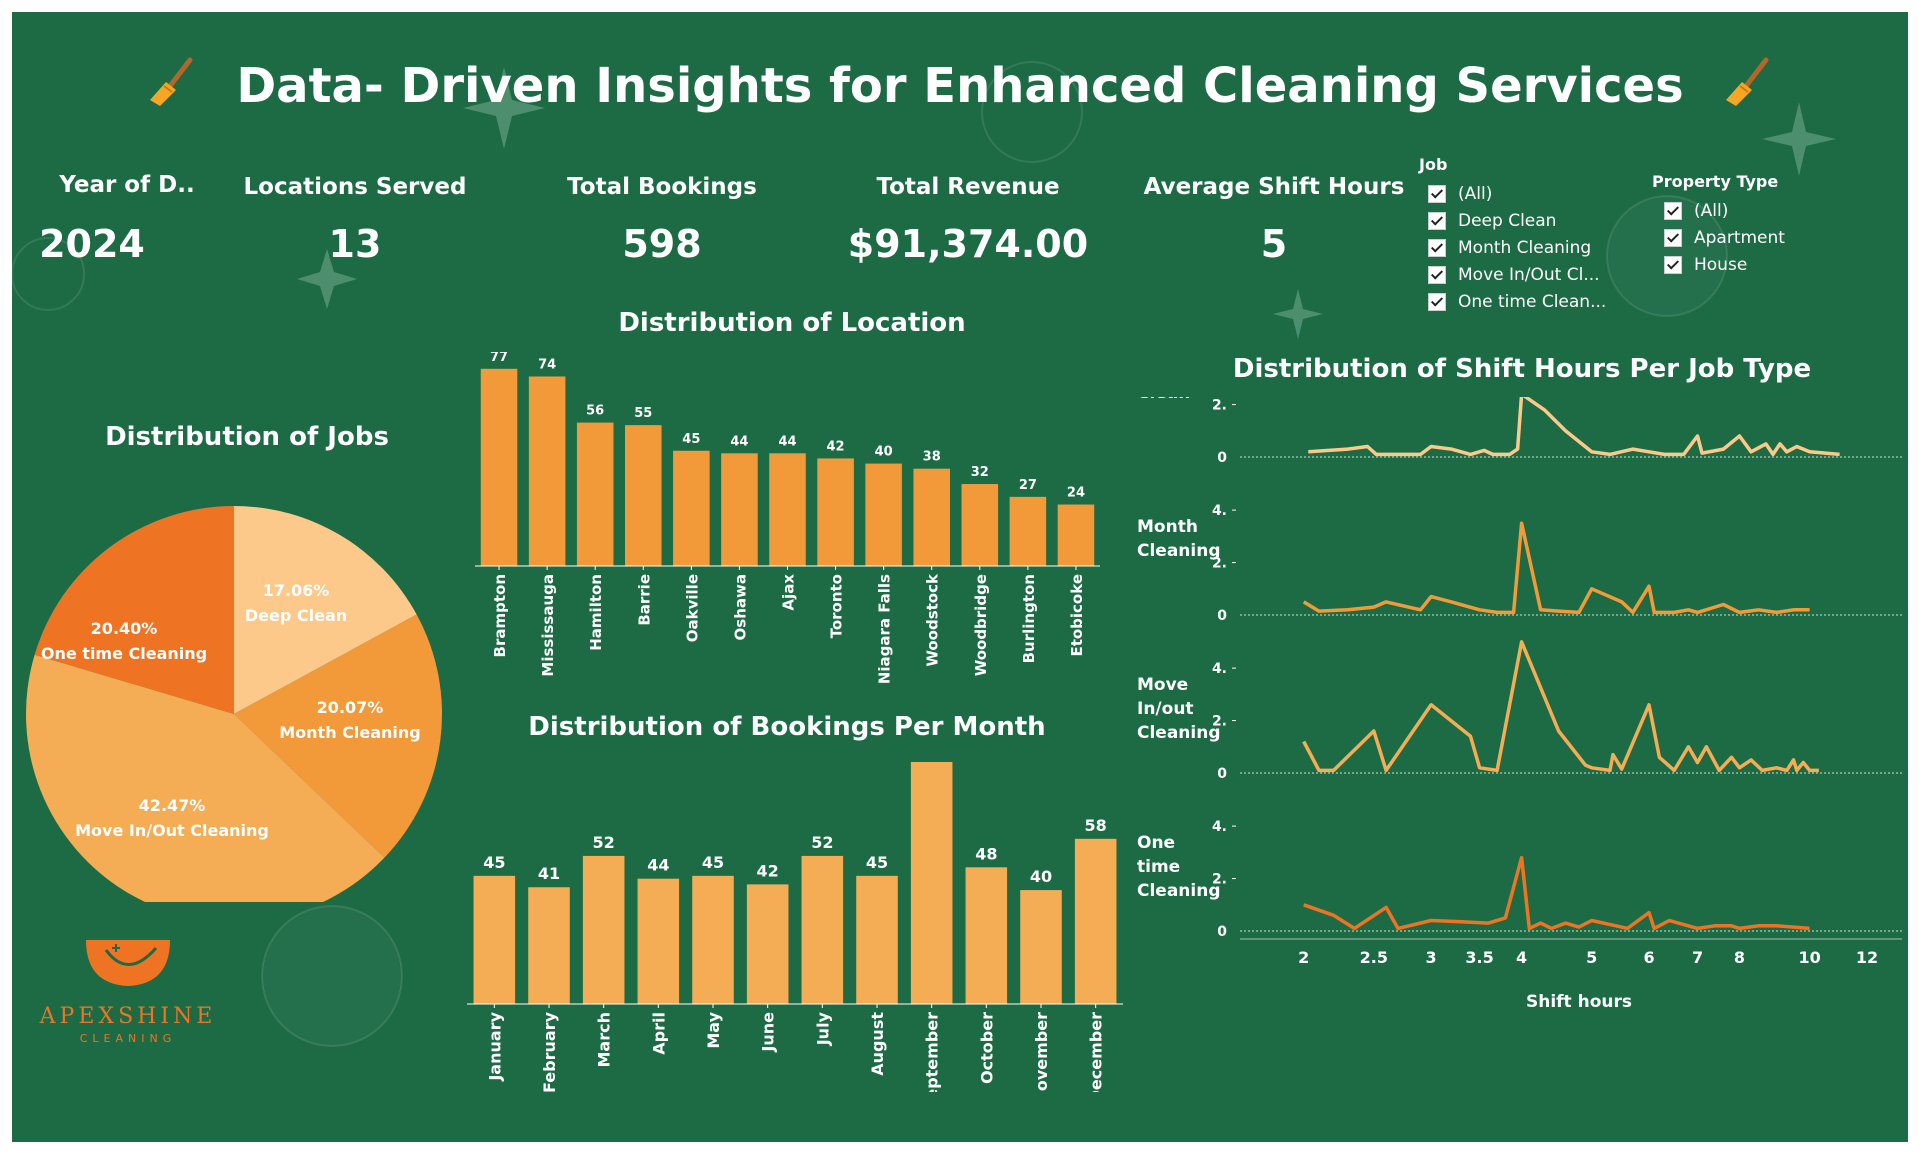 Image resolution: width=1919 pixels, height=1152 pixels. What do you see at coordinates (836, 446) in the screenshot?
I see `bar-value-label: 42` at bounding box center [836, 446].